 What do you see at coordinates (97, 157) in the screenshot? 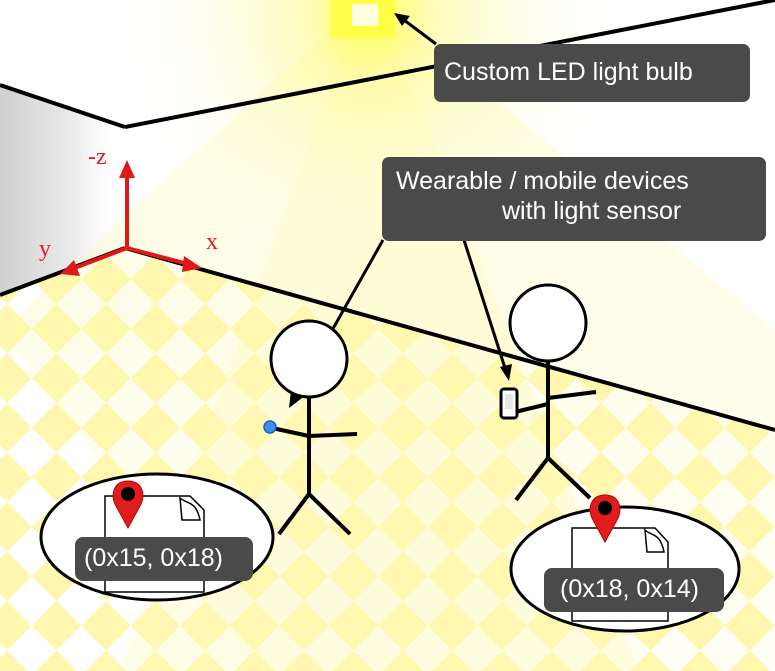
I see `axis-label-z: -z` at bounding box center [97, 157].